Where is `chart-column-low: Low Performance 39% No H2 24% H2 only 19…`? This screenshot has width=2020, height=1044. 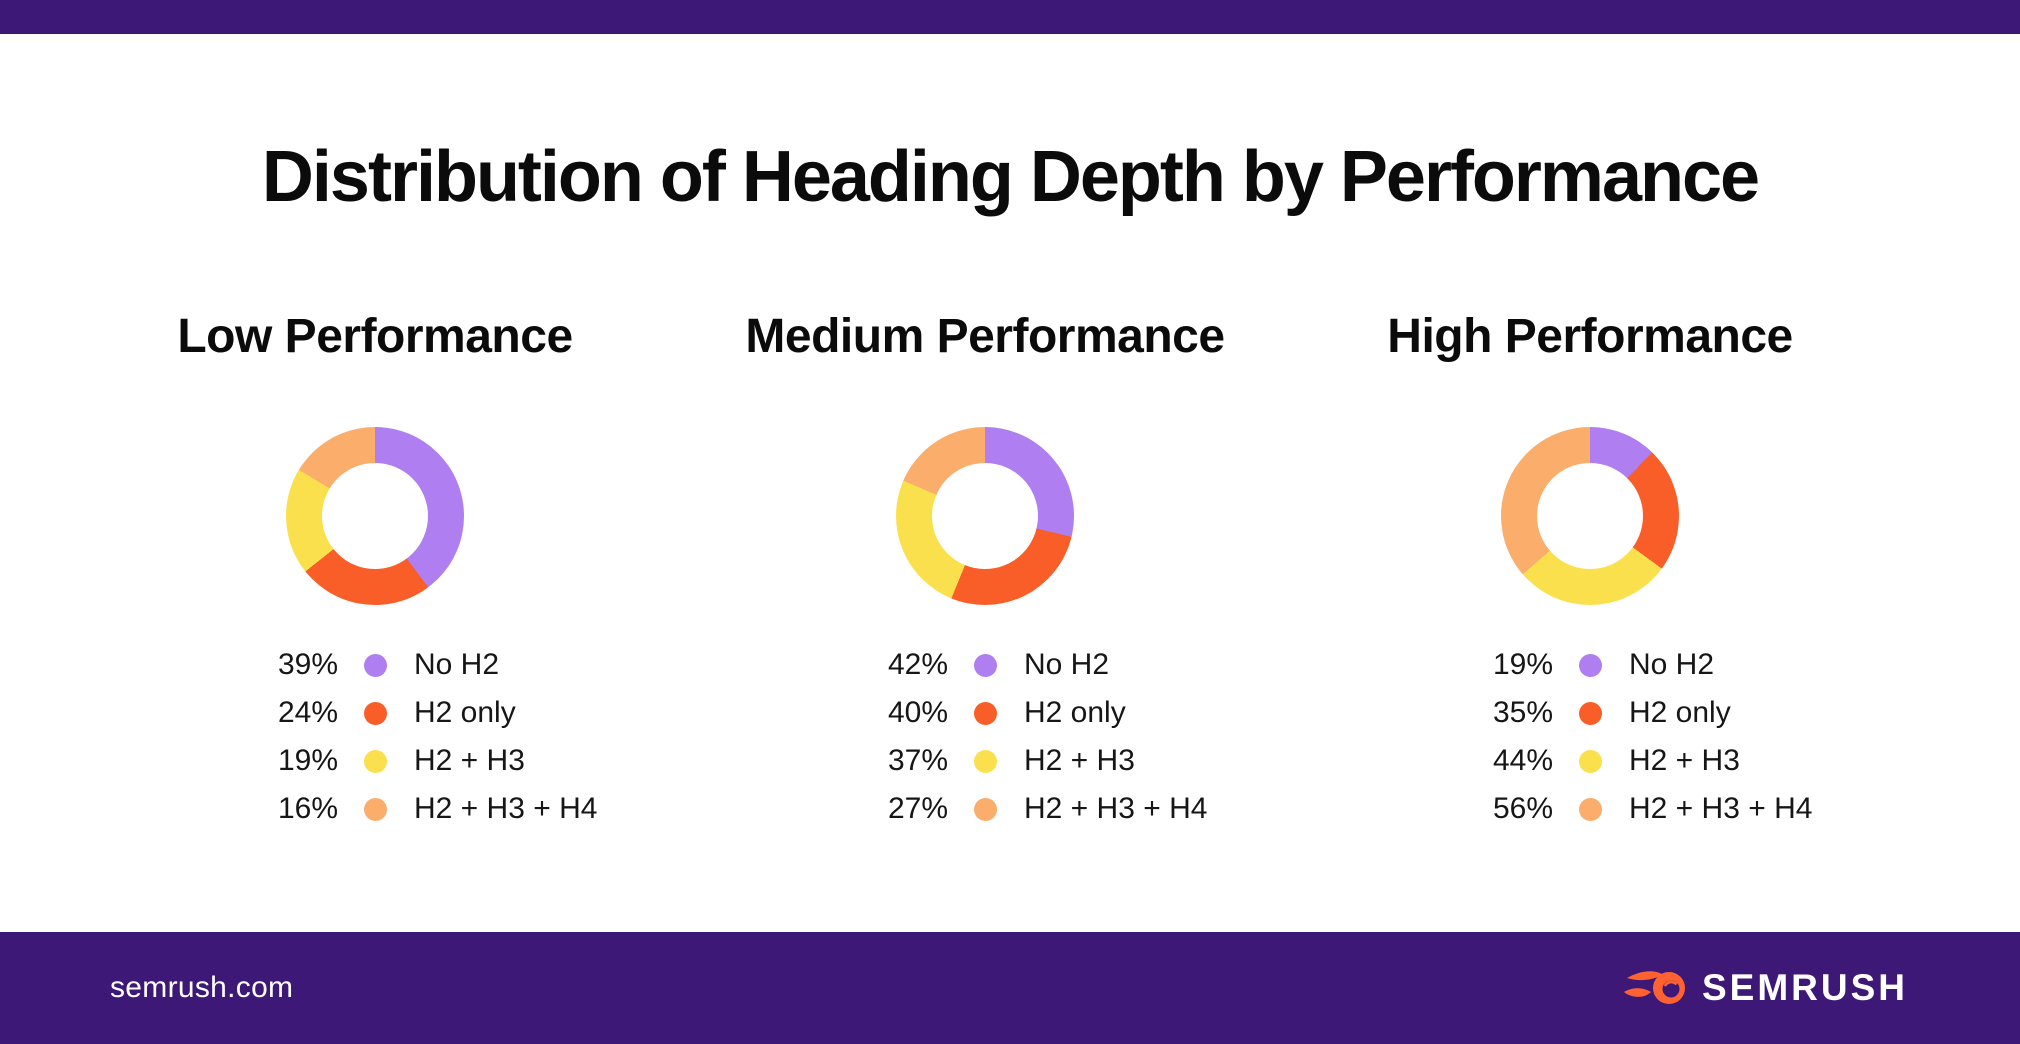
chart-column-low: Low Performance 39% No H2 24% H2 only 19… is located at coordinates (375, 570).